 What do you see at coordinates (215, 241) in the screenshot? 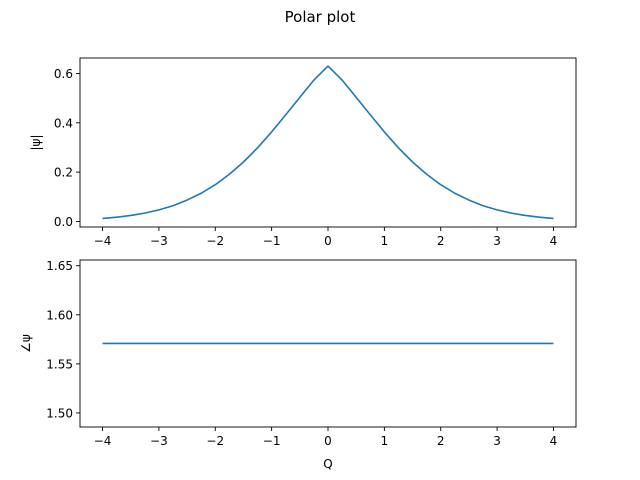
I see `magnitude-x-tick-label: −2` at bounding box center [215, 241].